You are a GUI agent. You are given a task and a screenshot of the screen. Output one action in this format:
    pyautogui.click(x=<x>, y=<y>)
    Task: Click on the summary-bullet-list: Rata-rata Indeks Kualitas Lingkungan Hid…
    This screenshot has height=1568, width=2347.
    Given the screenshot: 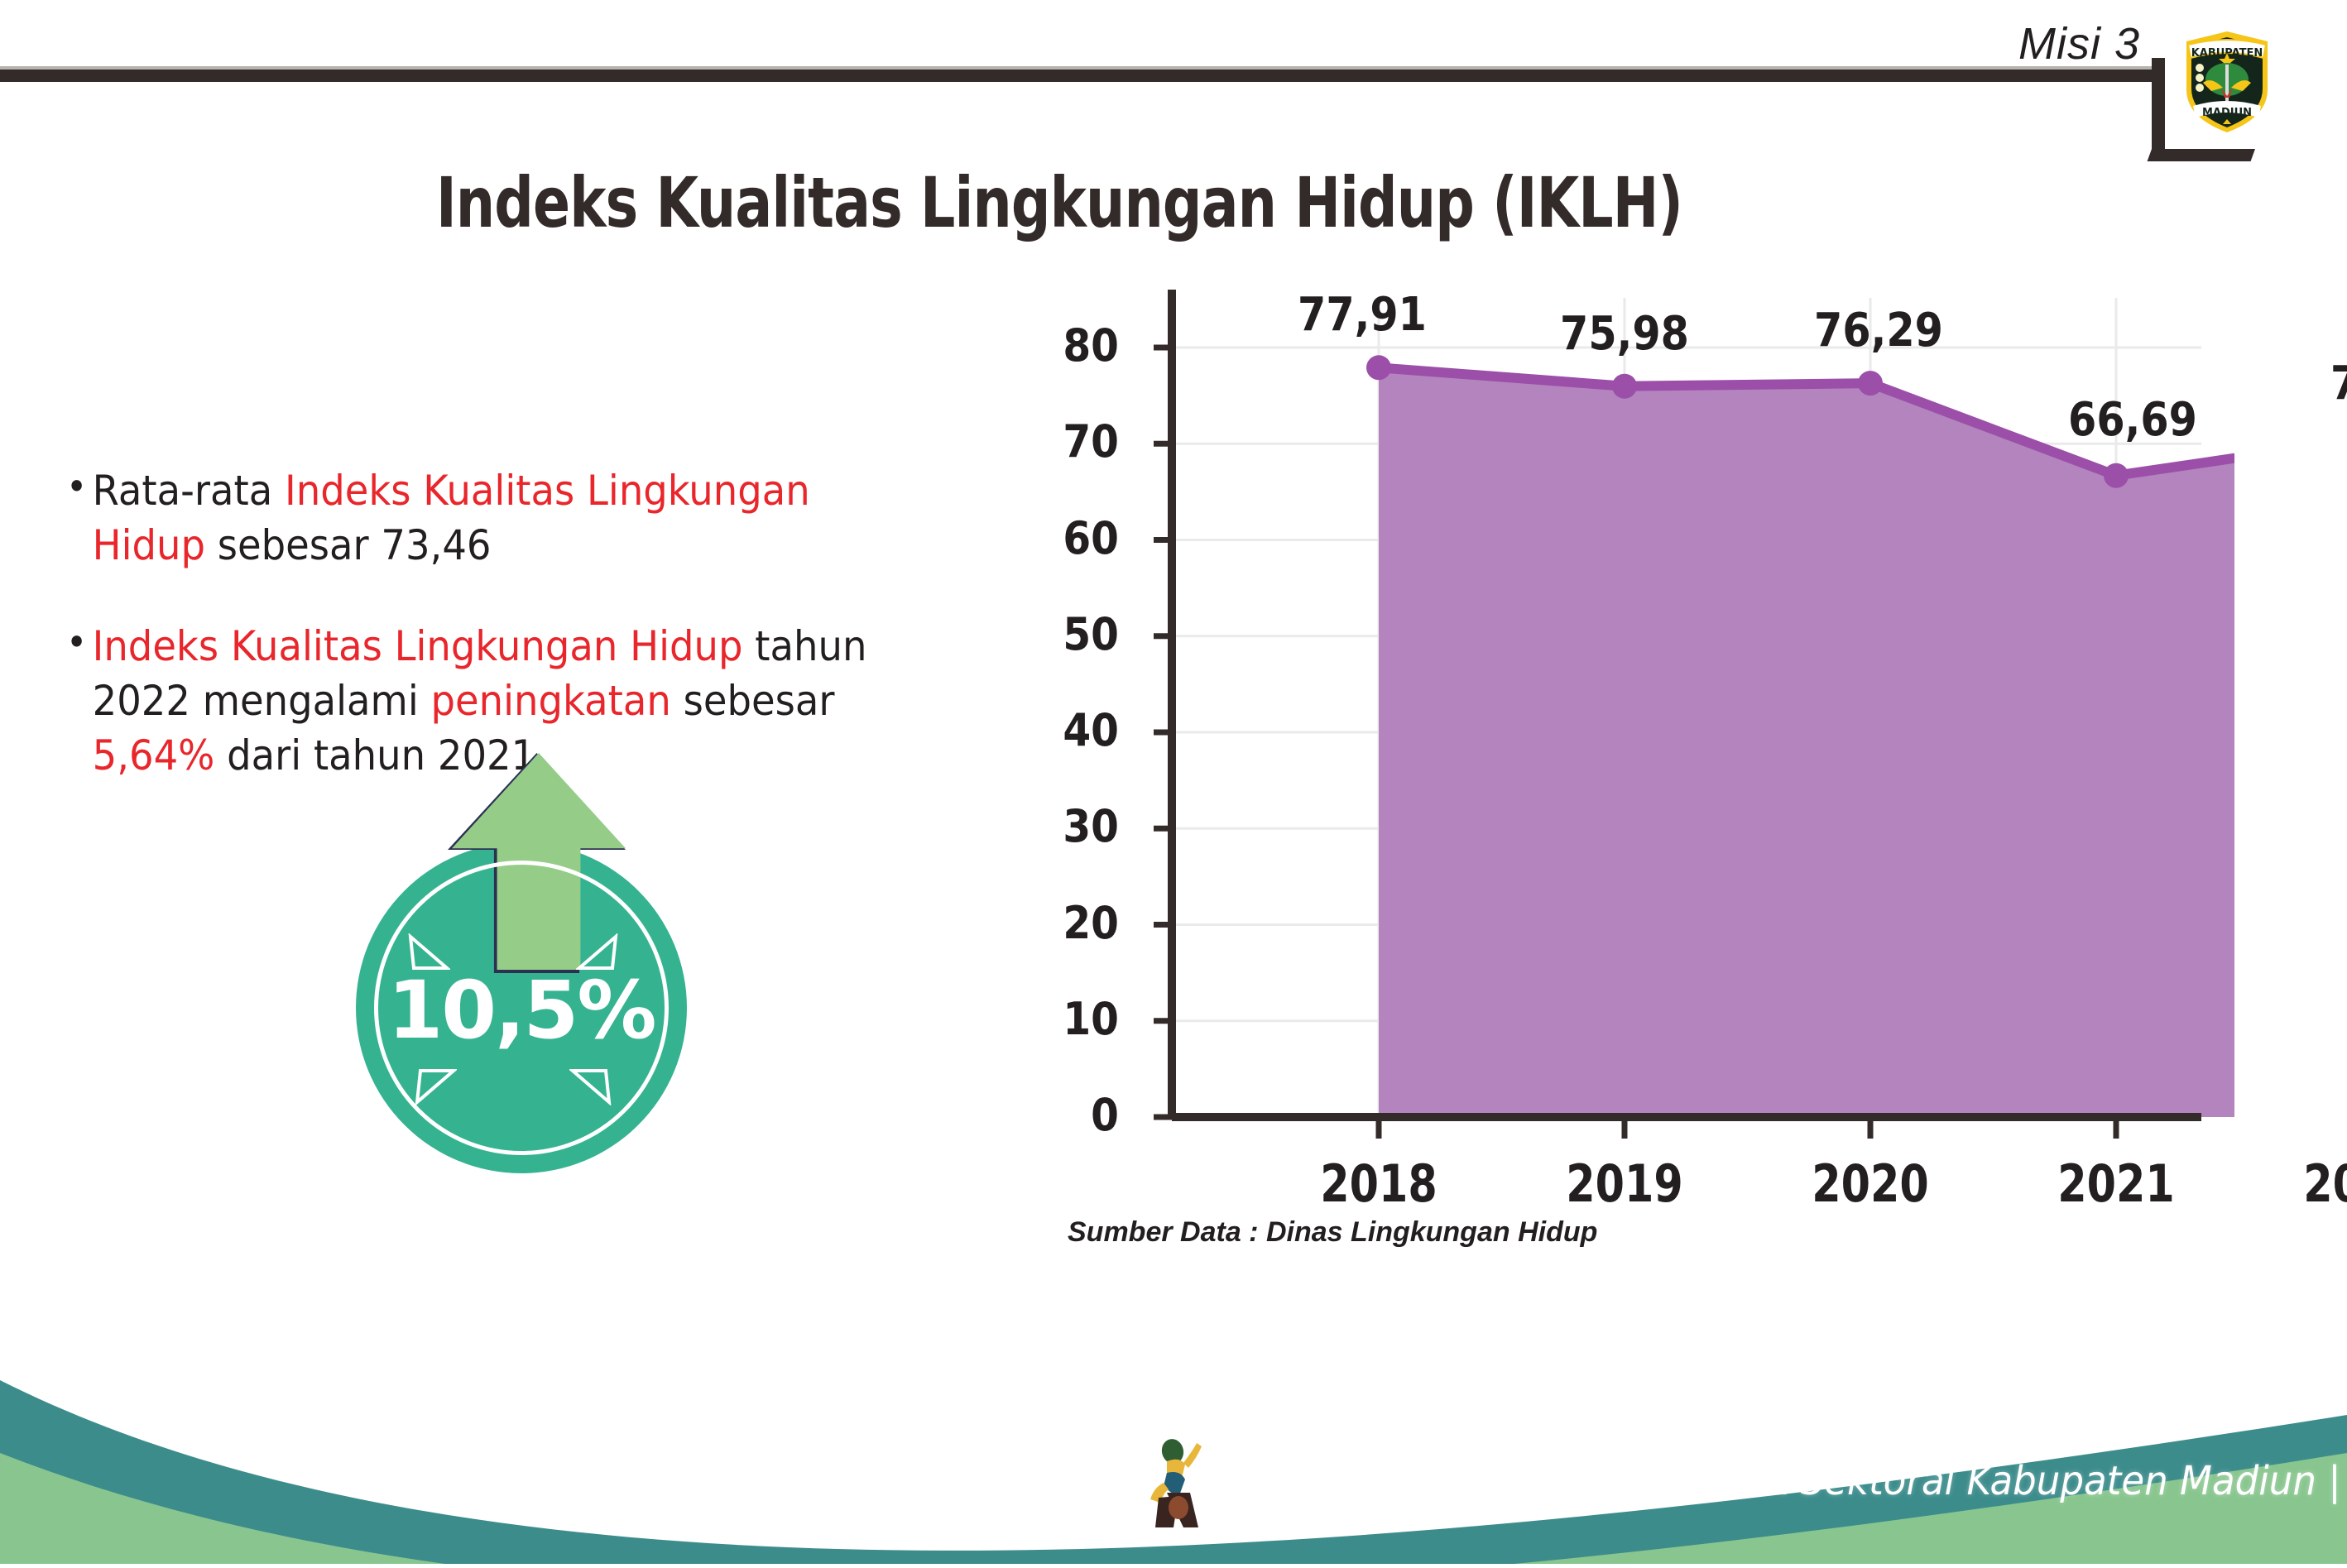 What is the action you would take?
    pyautogui.click(x=504, y=646)
    